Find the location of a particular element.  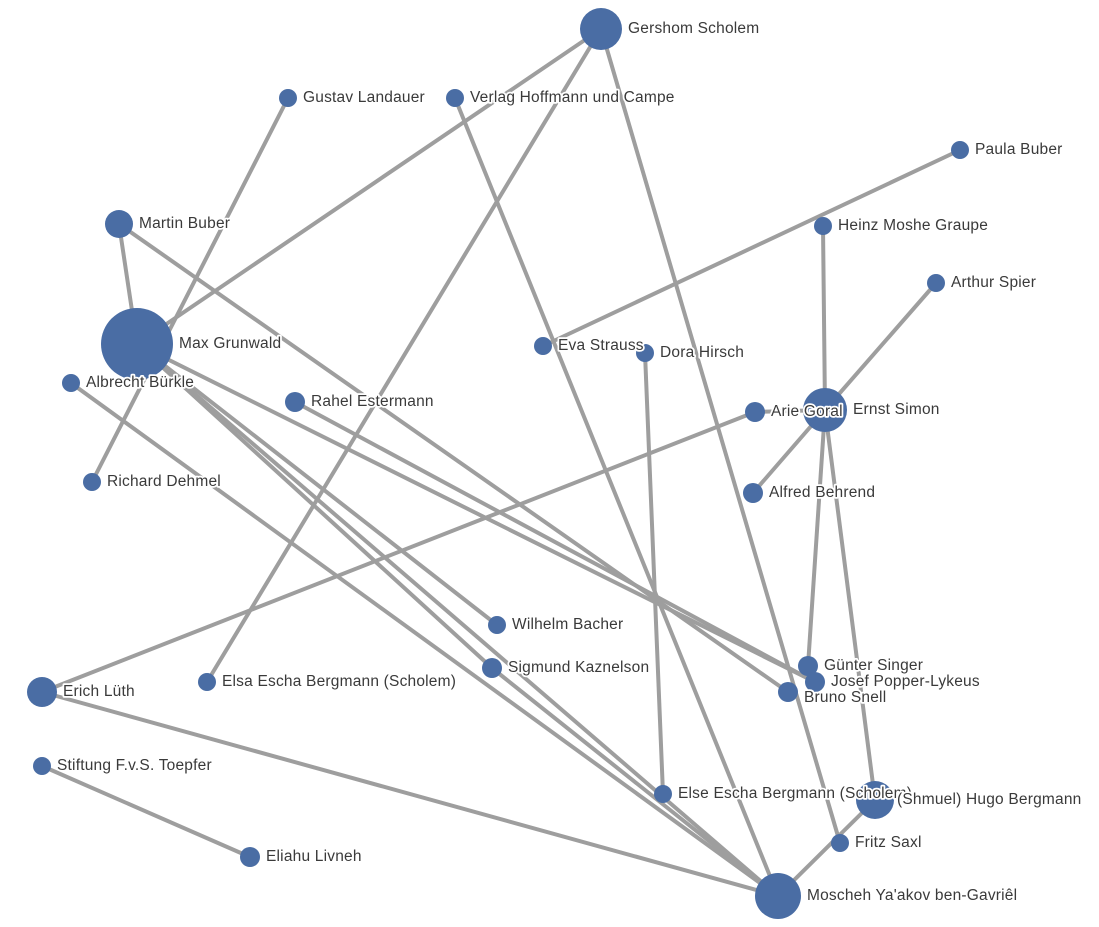

node-label-gustav: Gustav Landauer is located at coordinates (364, 97).